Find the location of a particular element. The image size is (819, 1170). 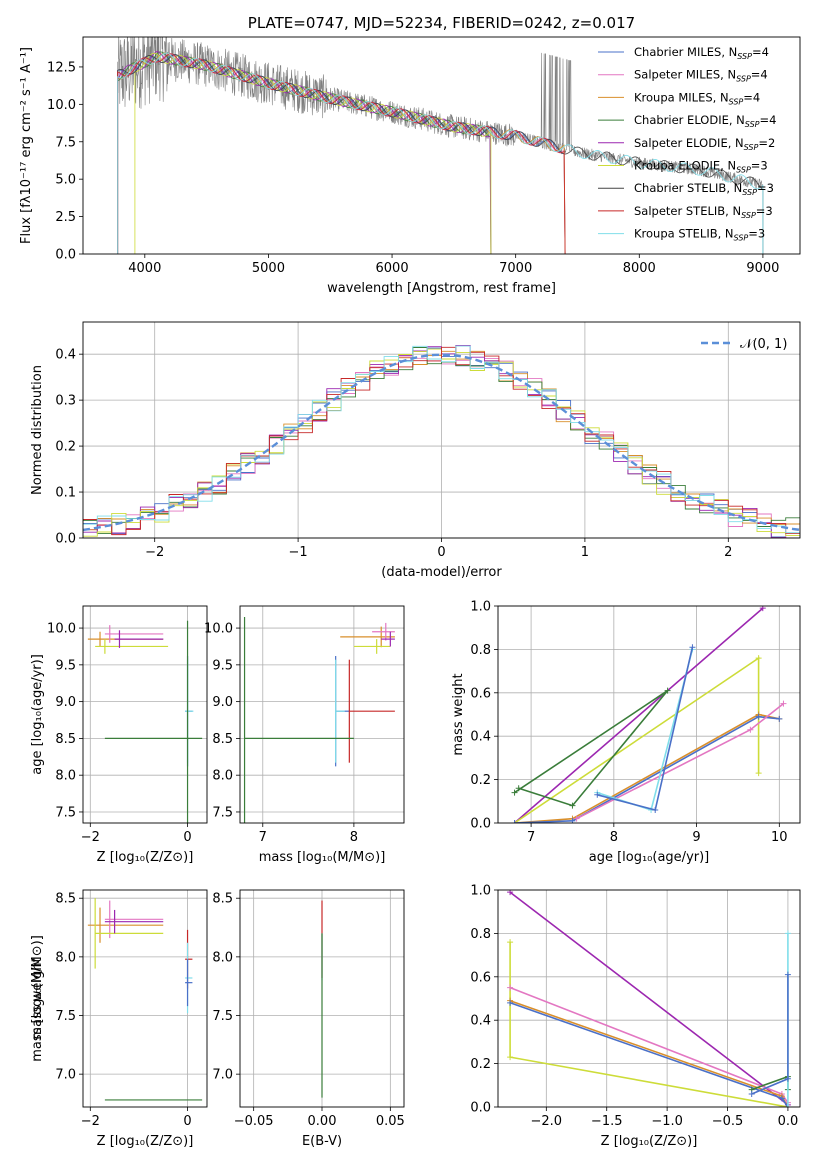

z-weight-plot-area is located at coordinates (649, 998).